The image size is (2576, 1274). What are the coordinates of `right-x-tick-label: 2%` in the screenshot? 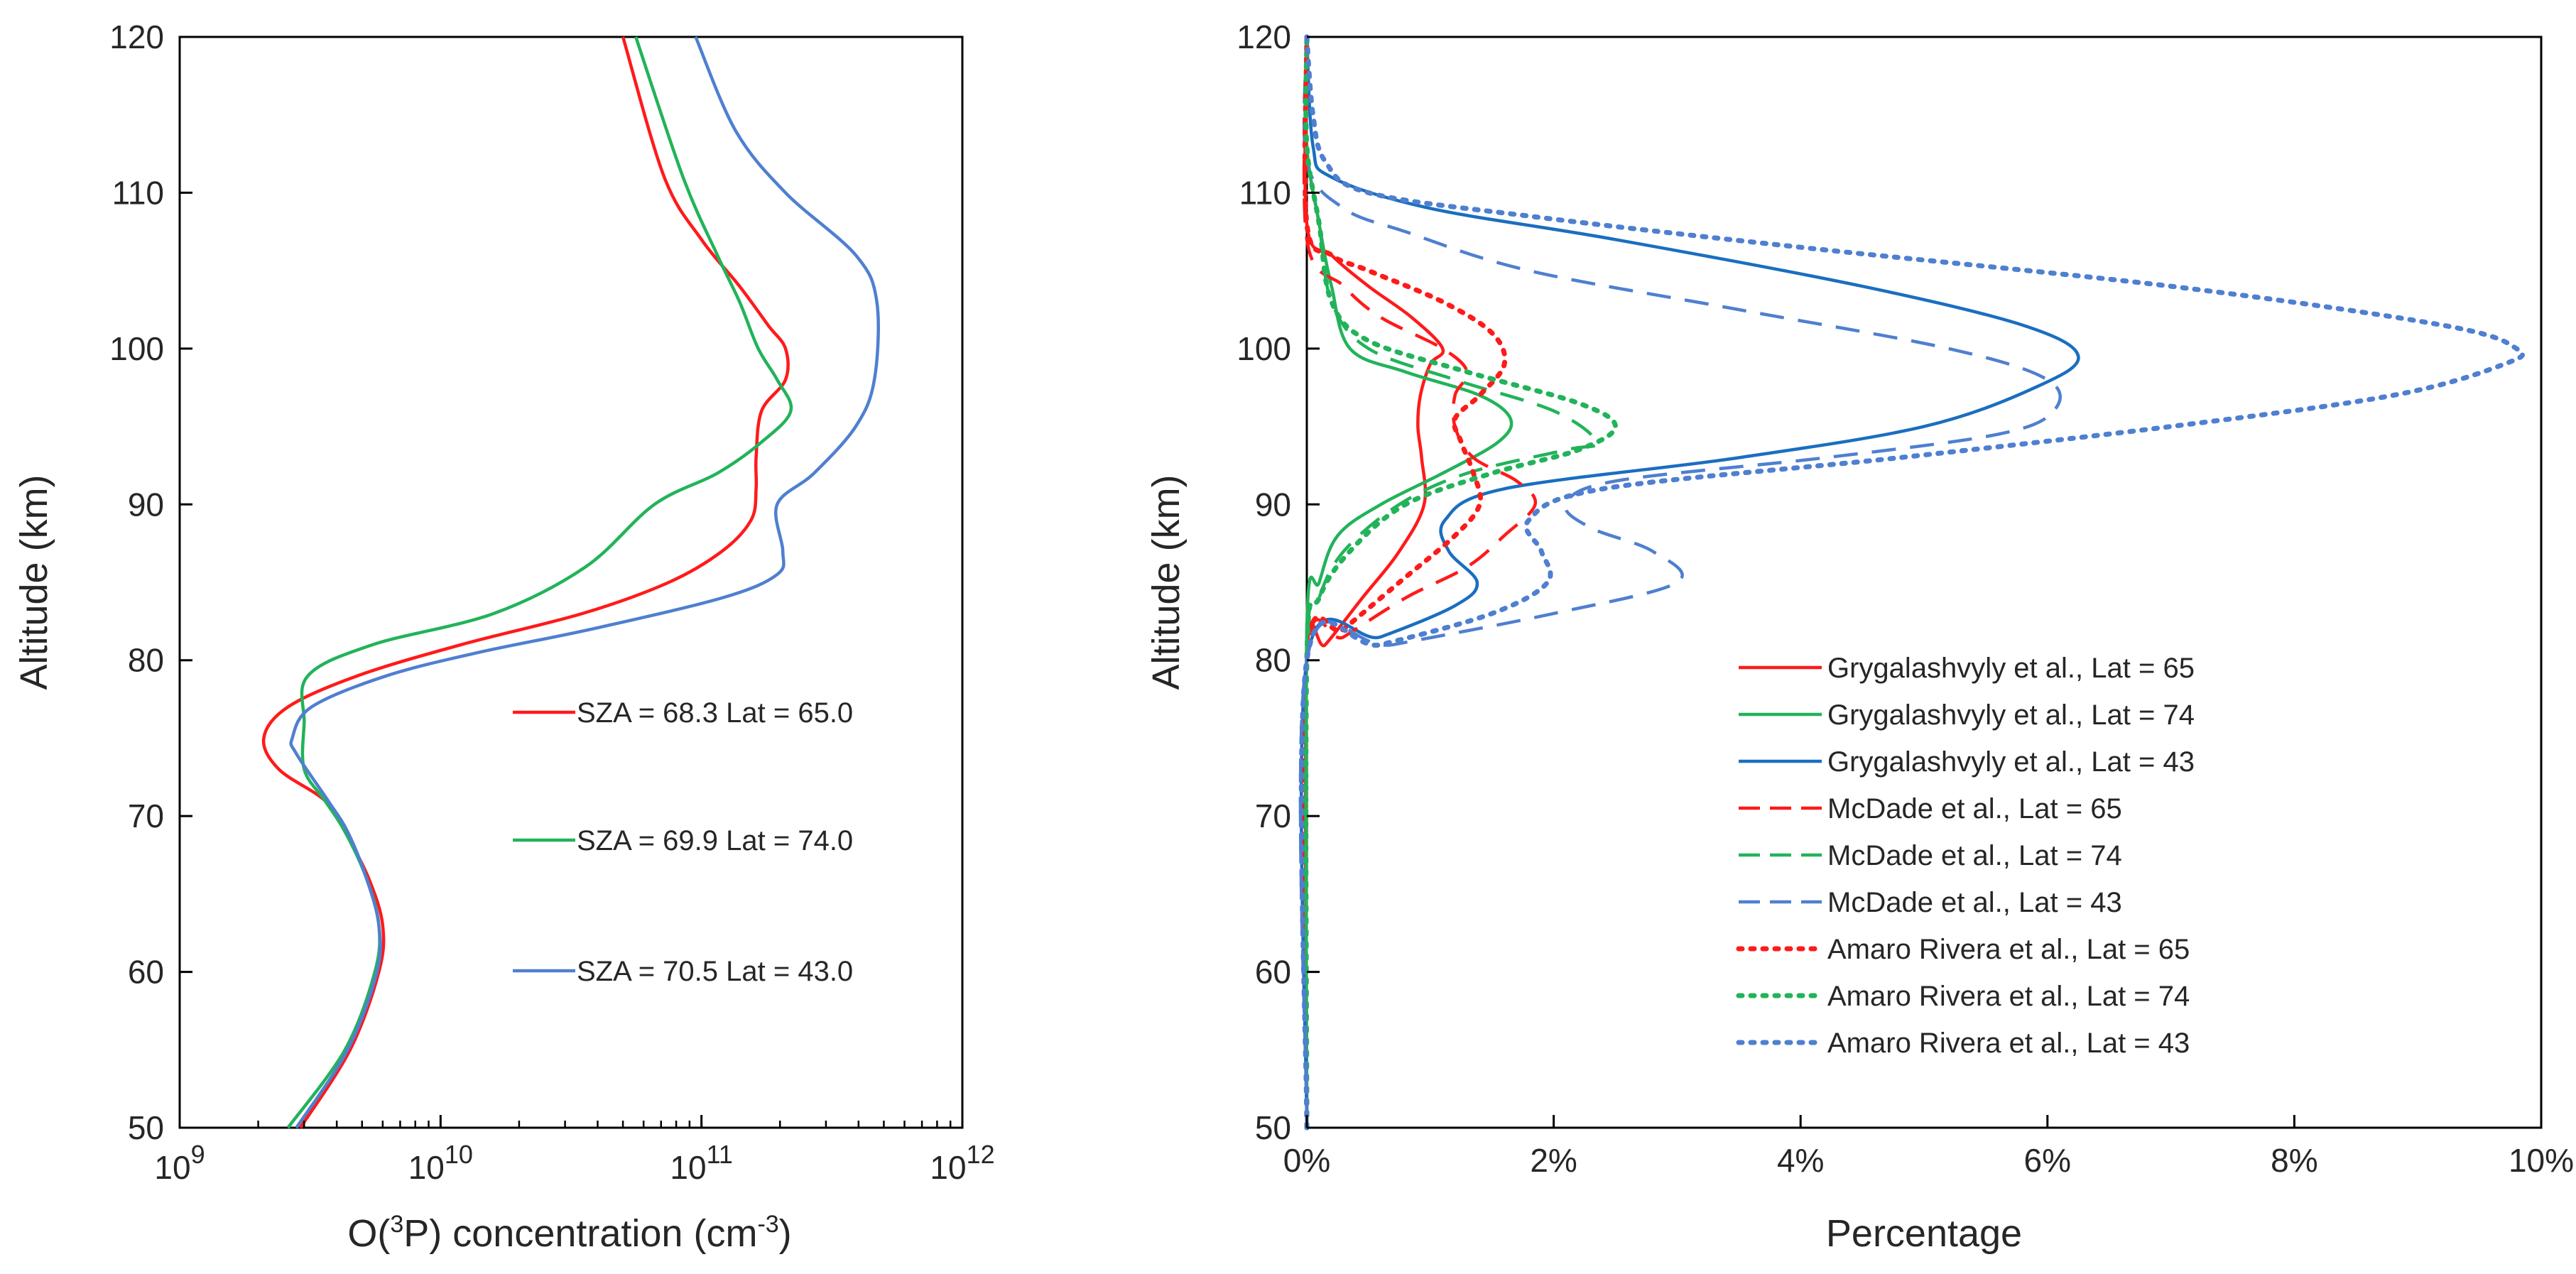 It's located at (1554, 1161).